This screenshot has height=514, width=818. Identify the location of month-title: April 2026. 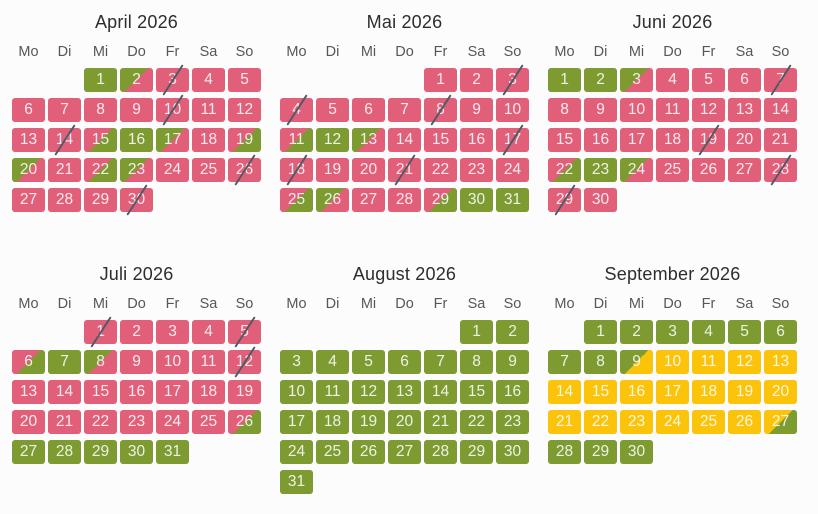
(136, 22).